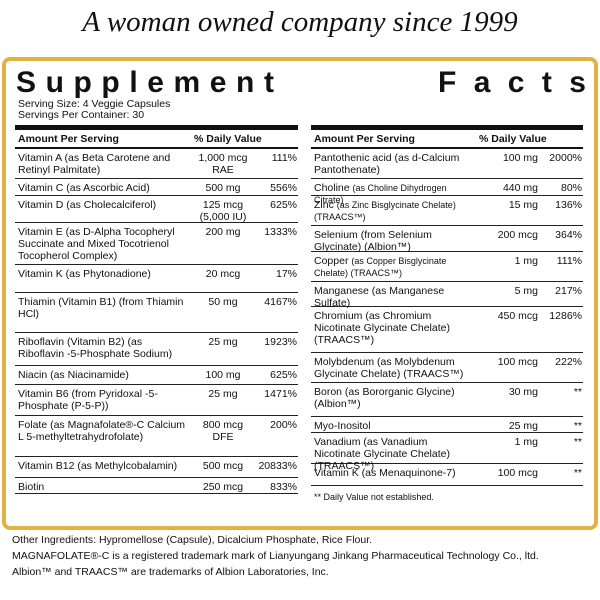 This screenshot has width=600, height=600. What do you see at coordinates (103, 274) in the screenshot?
I see `nutrient-name: Vitamin K (as Phytonadione)` at bounding box center [103, 274].